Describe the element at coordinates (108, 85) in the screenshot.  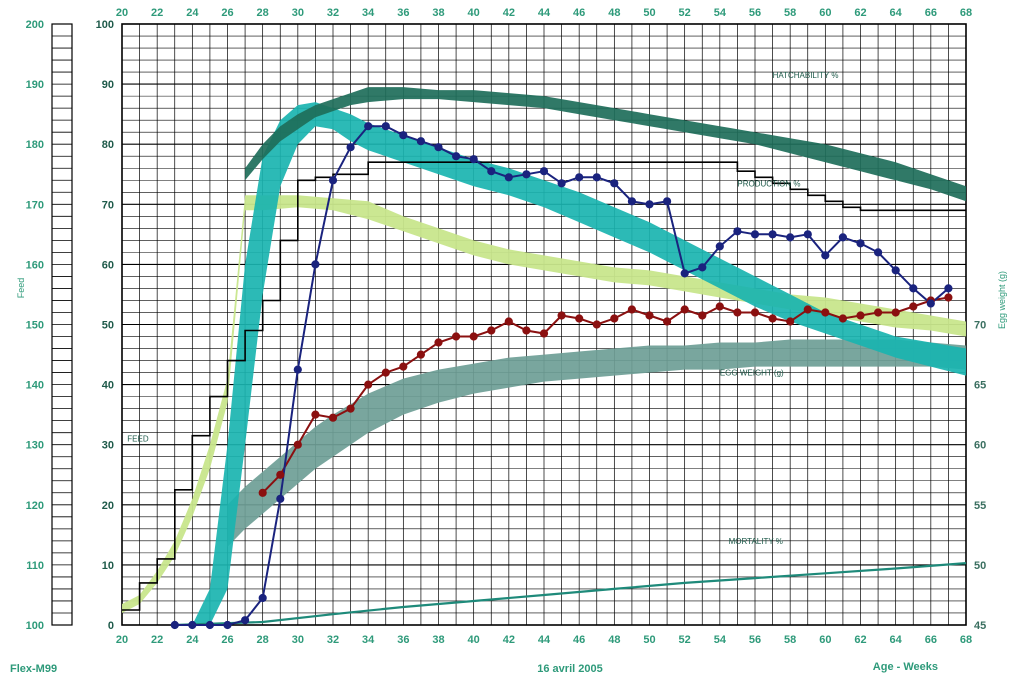
I see `y-left-tick: 90` at that location.